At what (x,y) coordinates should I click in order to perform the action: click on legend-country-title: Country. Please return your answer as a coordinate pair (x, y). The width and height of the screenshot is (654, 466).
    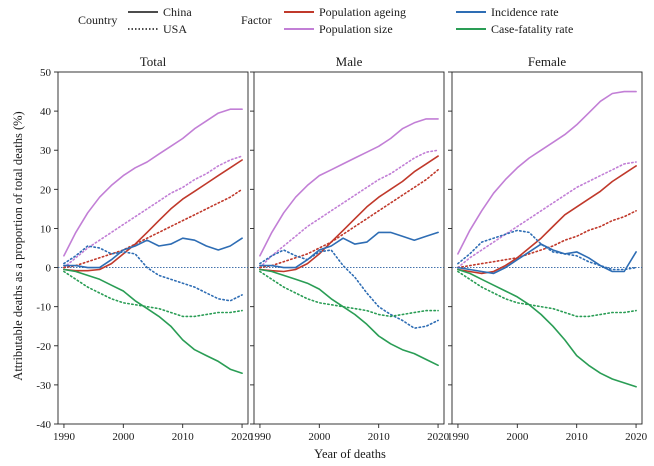
    Looking at the image, I should click on (97, 20).